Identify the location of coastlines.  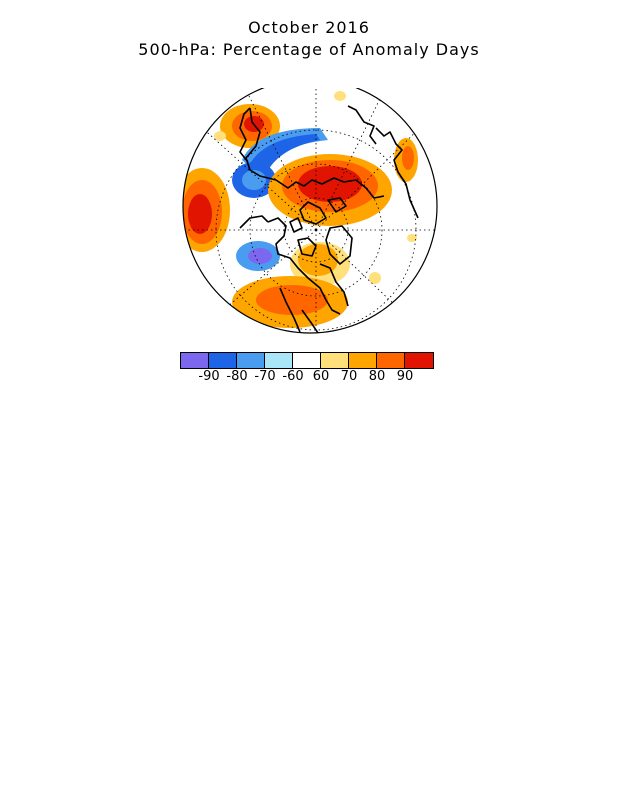
(329, 219).